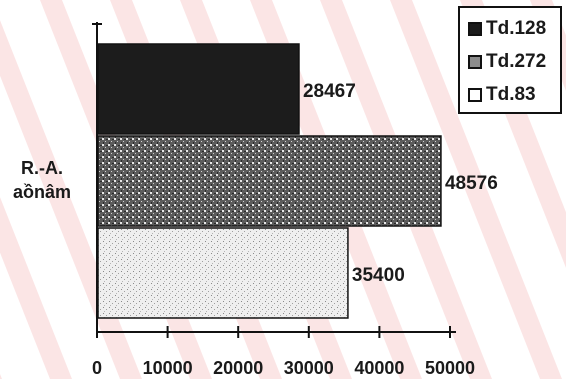  What do you see at coordinates (42, 180) in the screenshot?
I see `category-label: R.-A. aồnâm` at bounding box center [42, 180].